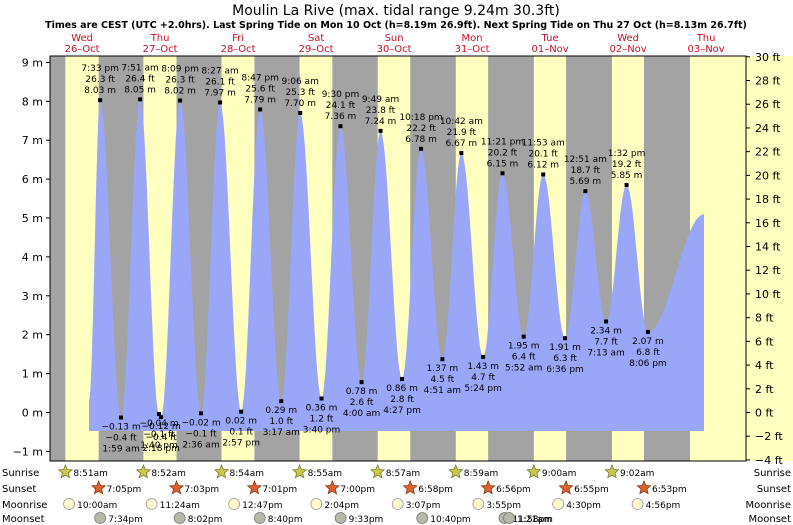  What do you see at coordinates (524, 347) in the screenshot?
I see `tide-height-m: 1.95 m` at bounding box center [524, 347].